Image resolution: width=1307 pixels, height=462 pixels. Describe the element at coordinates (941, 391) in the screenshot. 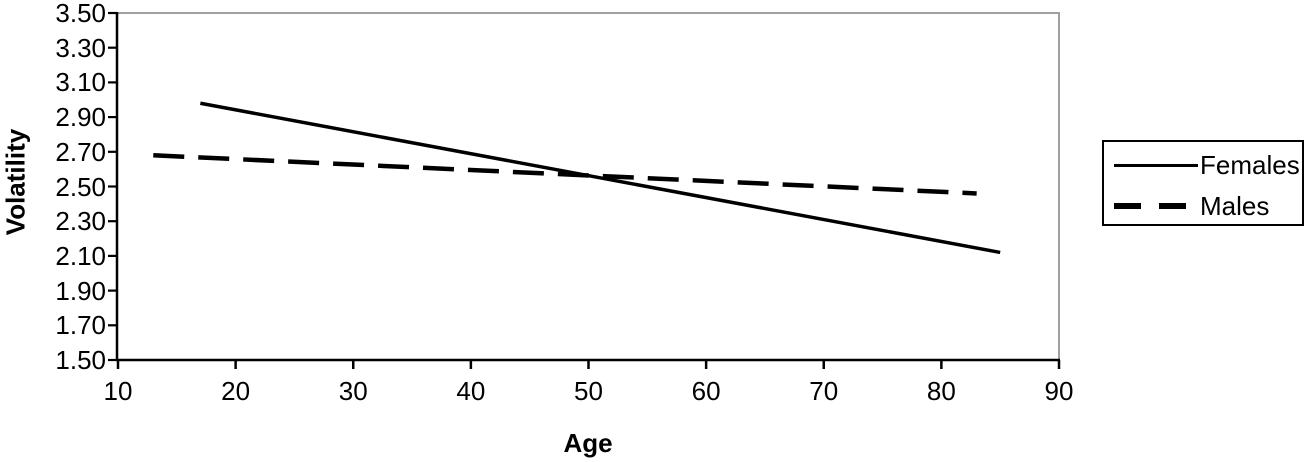

I see `x-tick-label: 80` at that location.